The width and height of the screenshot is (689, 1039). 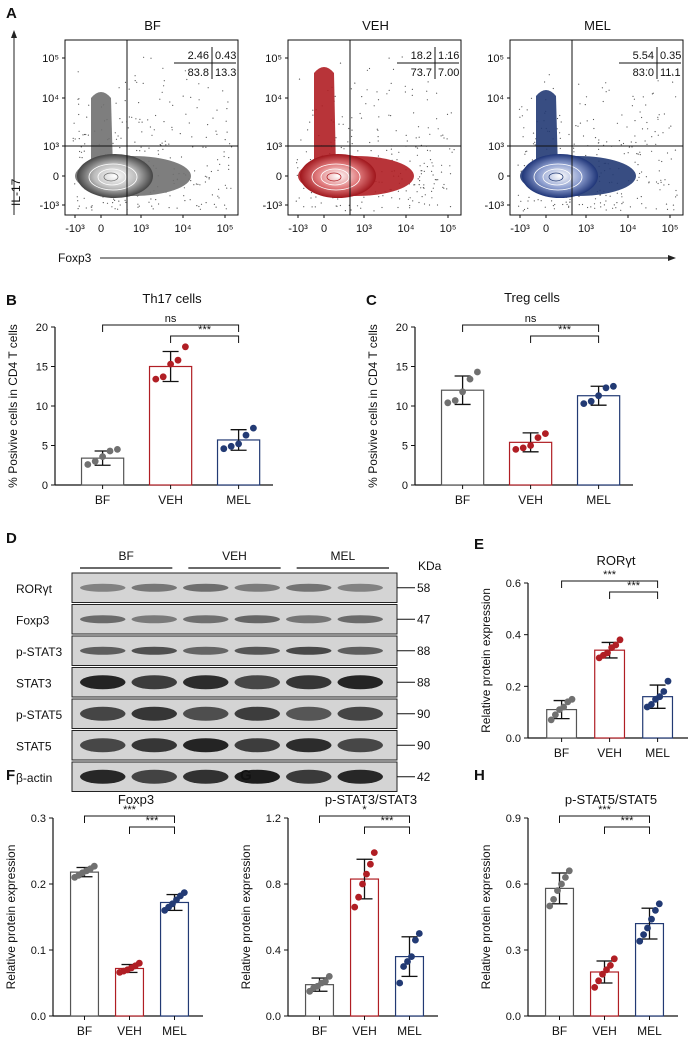 What do you see at coordinates (129, 1031) in the screenshot?
I see `xtick-label: VEH` at bounding box center [129, 1031].